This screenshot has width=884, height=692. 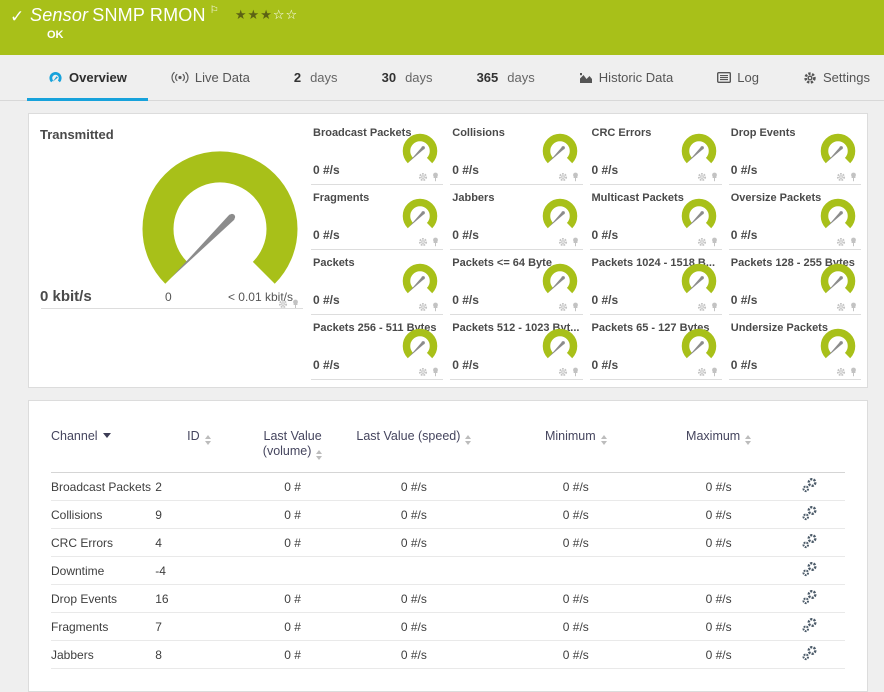 I want to click on tab-live-data: Live Data, so click(x=210, y=77).